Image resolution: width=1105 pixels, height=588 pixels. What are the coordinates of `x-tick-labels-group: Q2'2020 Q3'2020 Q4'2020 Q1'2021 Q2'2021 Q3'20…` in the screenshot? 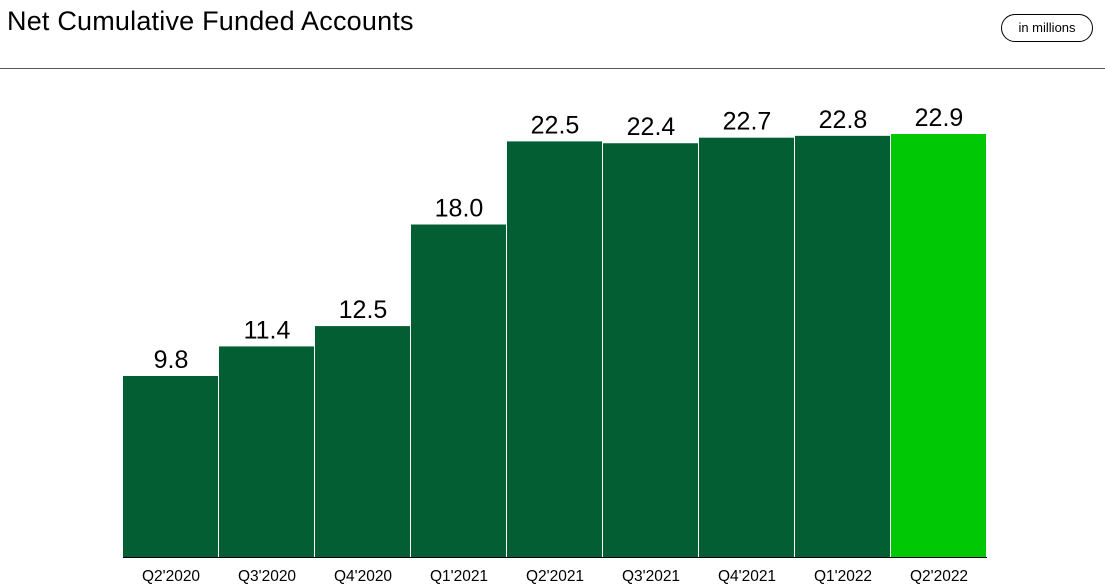 It's located at (555, 576).